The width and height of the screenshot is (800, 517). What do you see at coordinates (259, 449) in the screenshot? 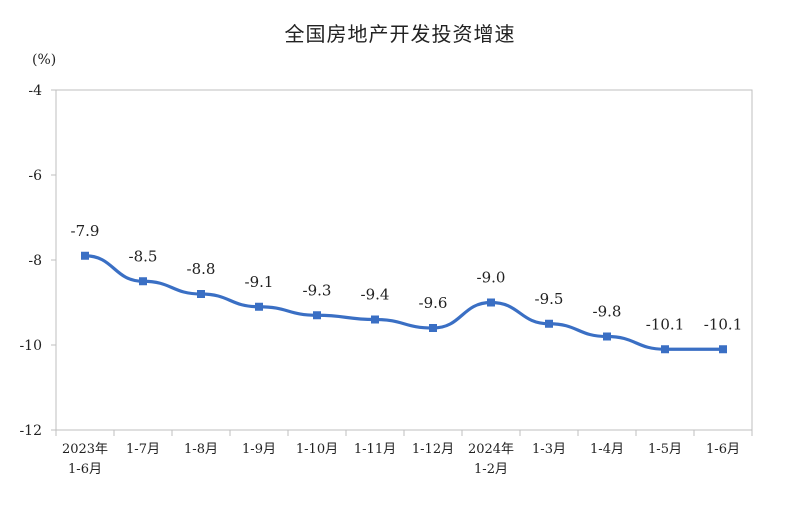
I see `x-tick-label: 1-9月` at bounding box center [259, 449].